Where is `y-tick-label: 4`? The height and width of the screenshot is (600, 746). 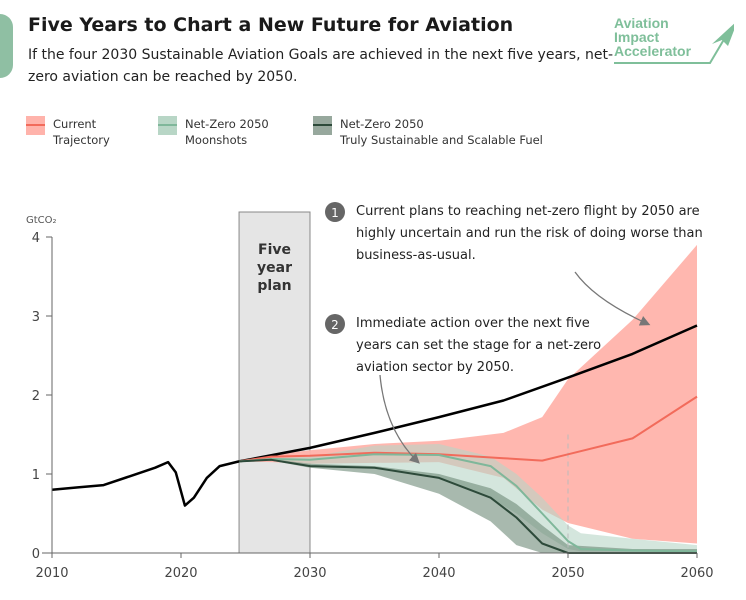
y-tick-label: 4 is located at coordinates (36, 238).